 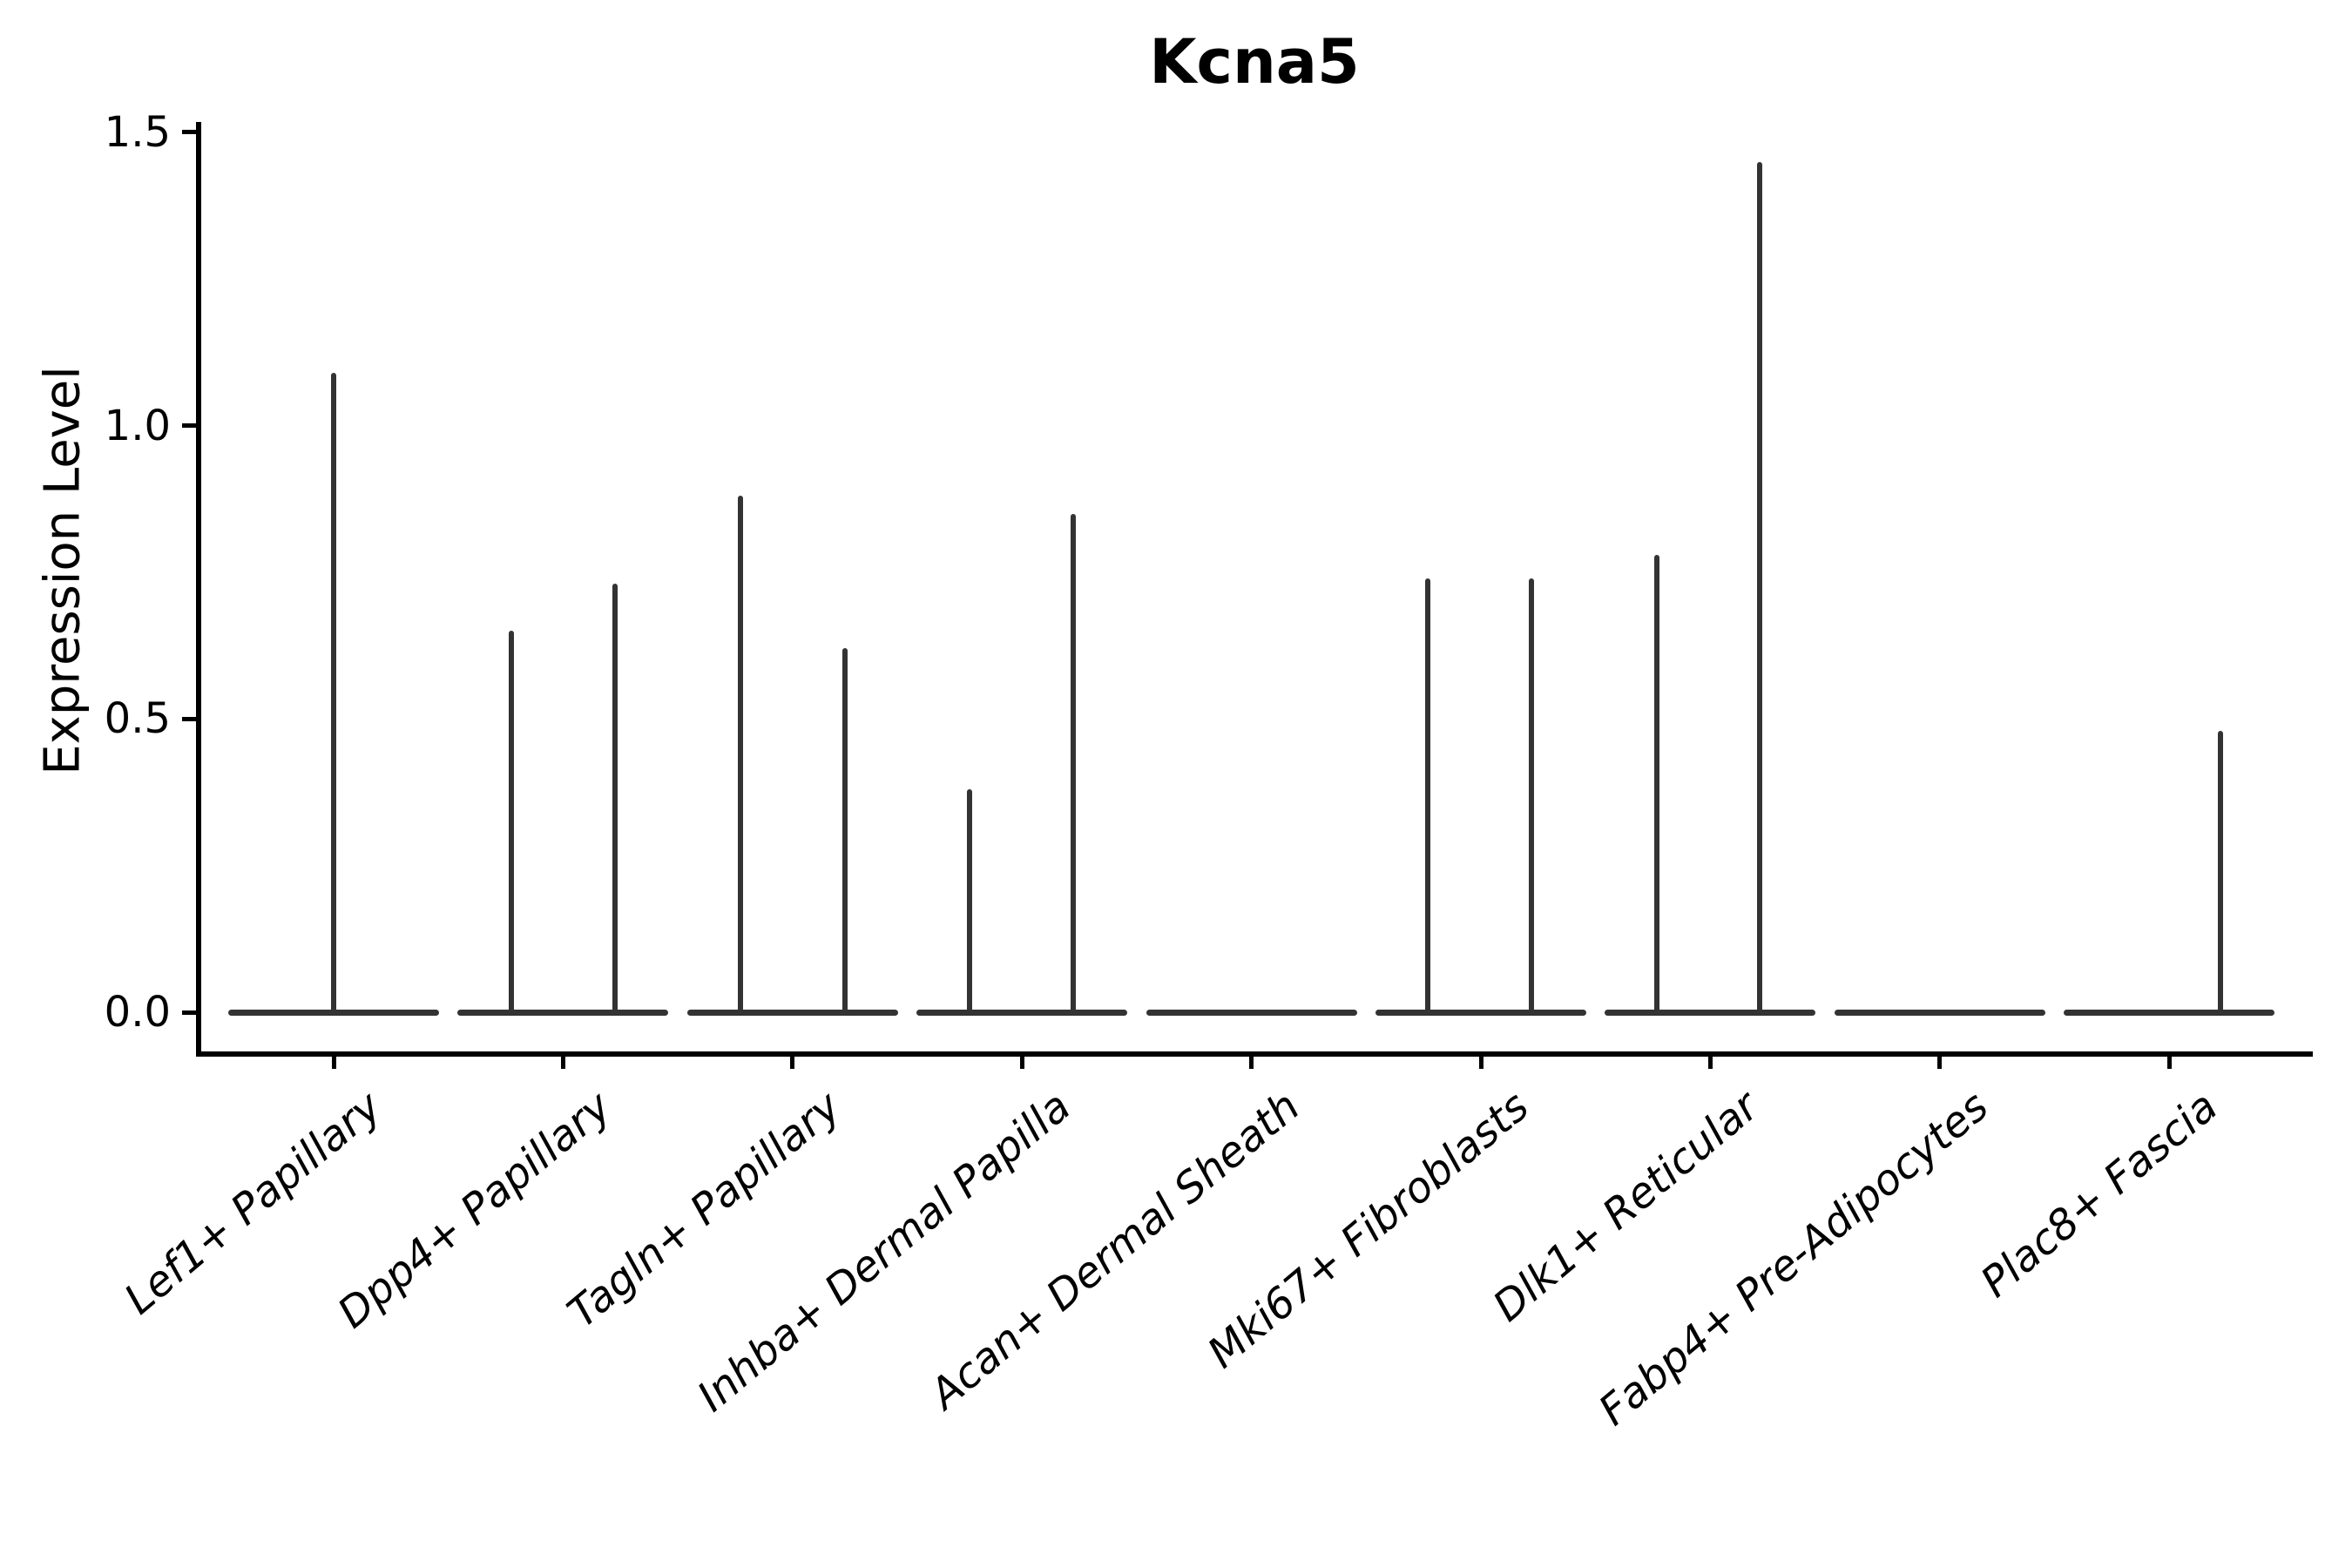 What do you see at coordinates (1254, 62) in the screenshot?
I see `plot-title: Kcna5` at bounding box center [1254, 62].